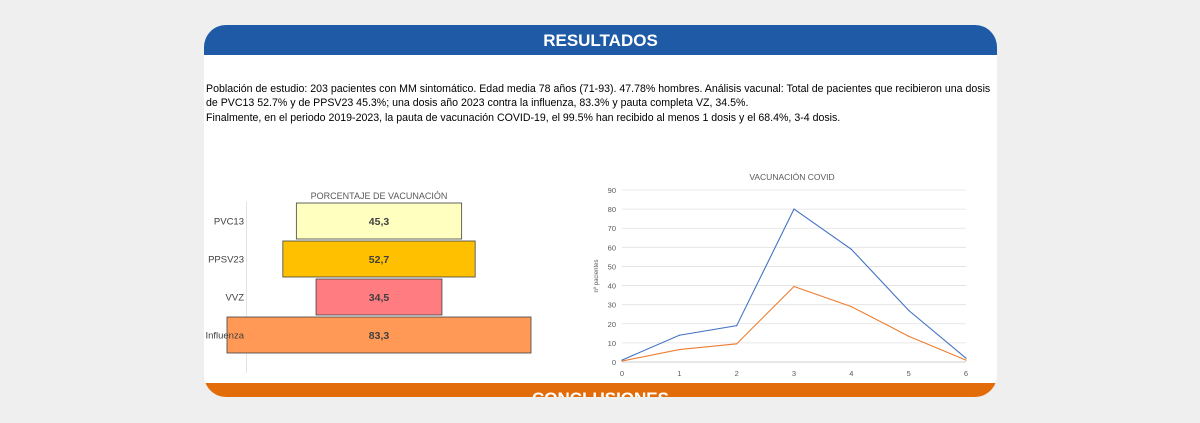  What do you see at coordinates (600, 393) in the screenshot?
I see `conclusions-title: CONCLUSIONES` at bounding box center [600, 393].